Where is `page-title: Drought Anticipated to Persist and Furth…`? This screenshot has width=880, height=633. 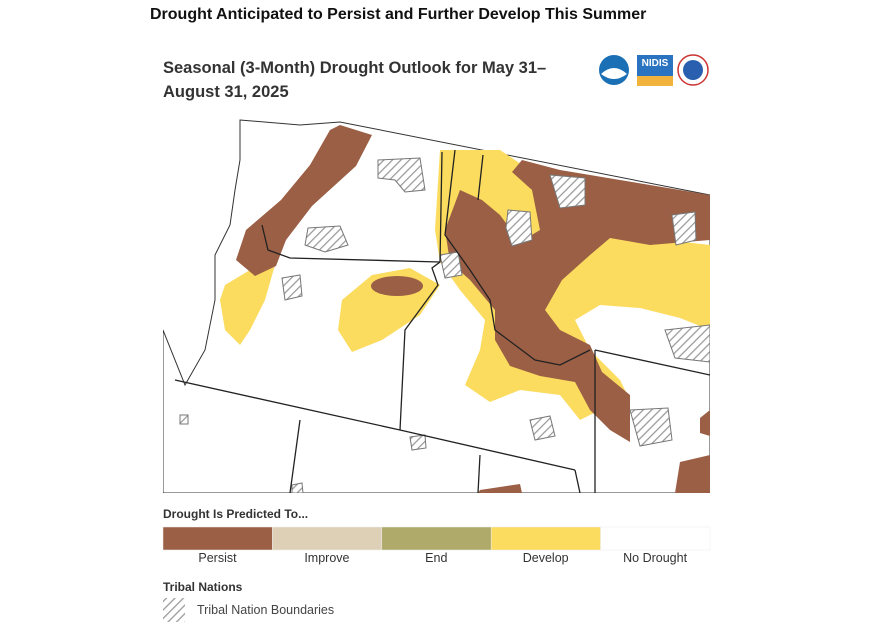 page-title: Drought Anticipated to Persist and Furth… is located at coordinates (398, 14).